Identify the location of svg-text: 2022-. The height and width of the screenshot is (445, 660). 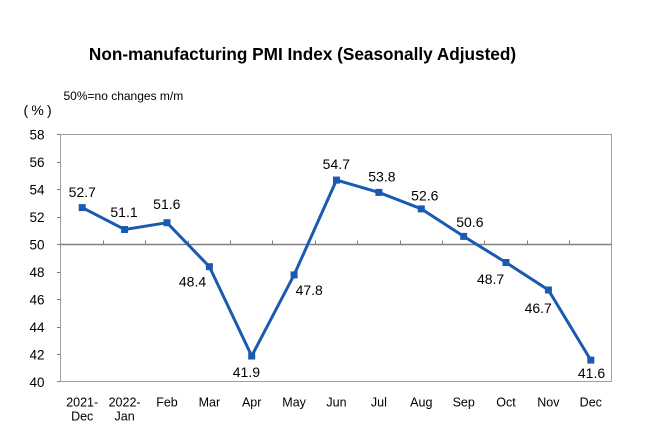
(125, 403).